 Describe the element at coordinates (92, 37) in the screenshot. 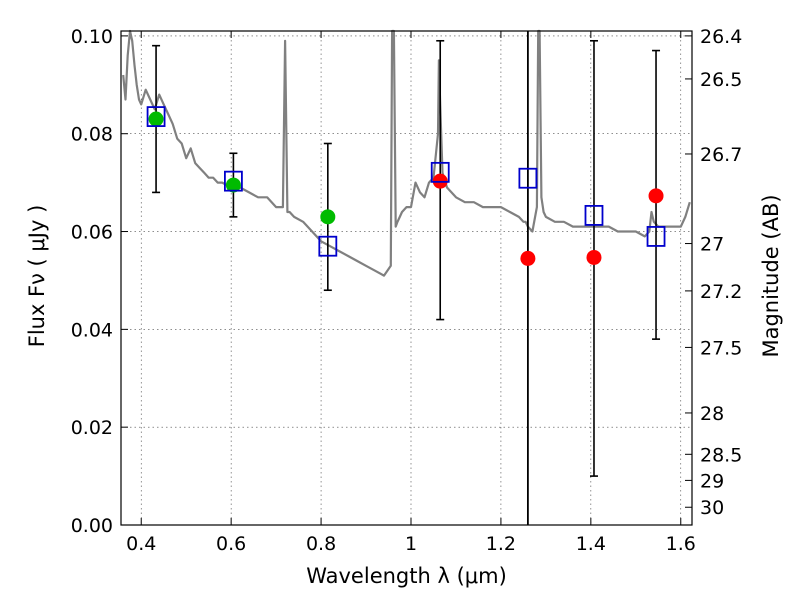

I see `y-tick-label: 0.10` at that location.